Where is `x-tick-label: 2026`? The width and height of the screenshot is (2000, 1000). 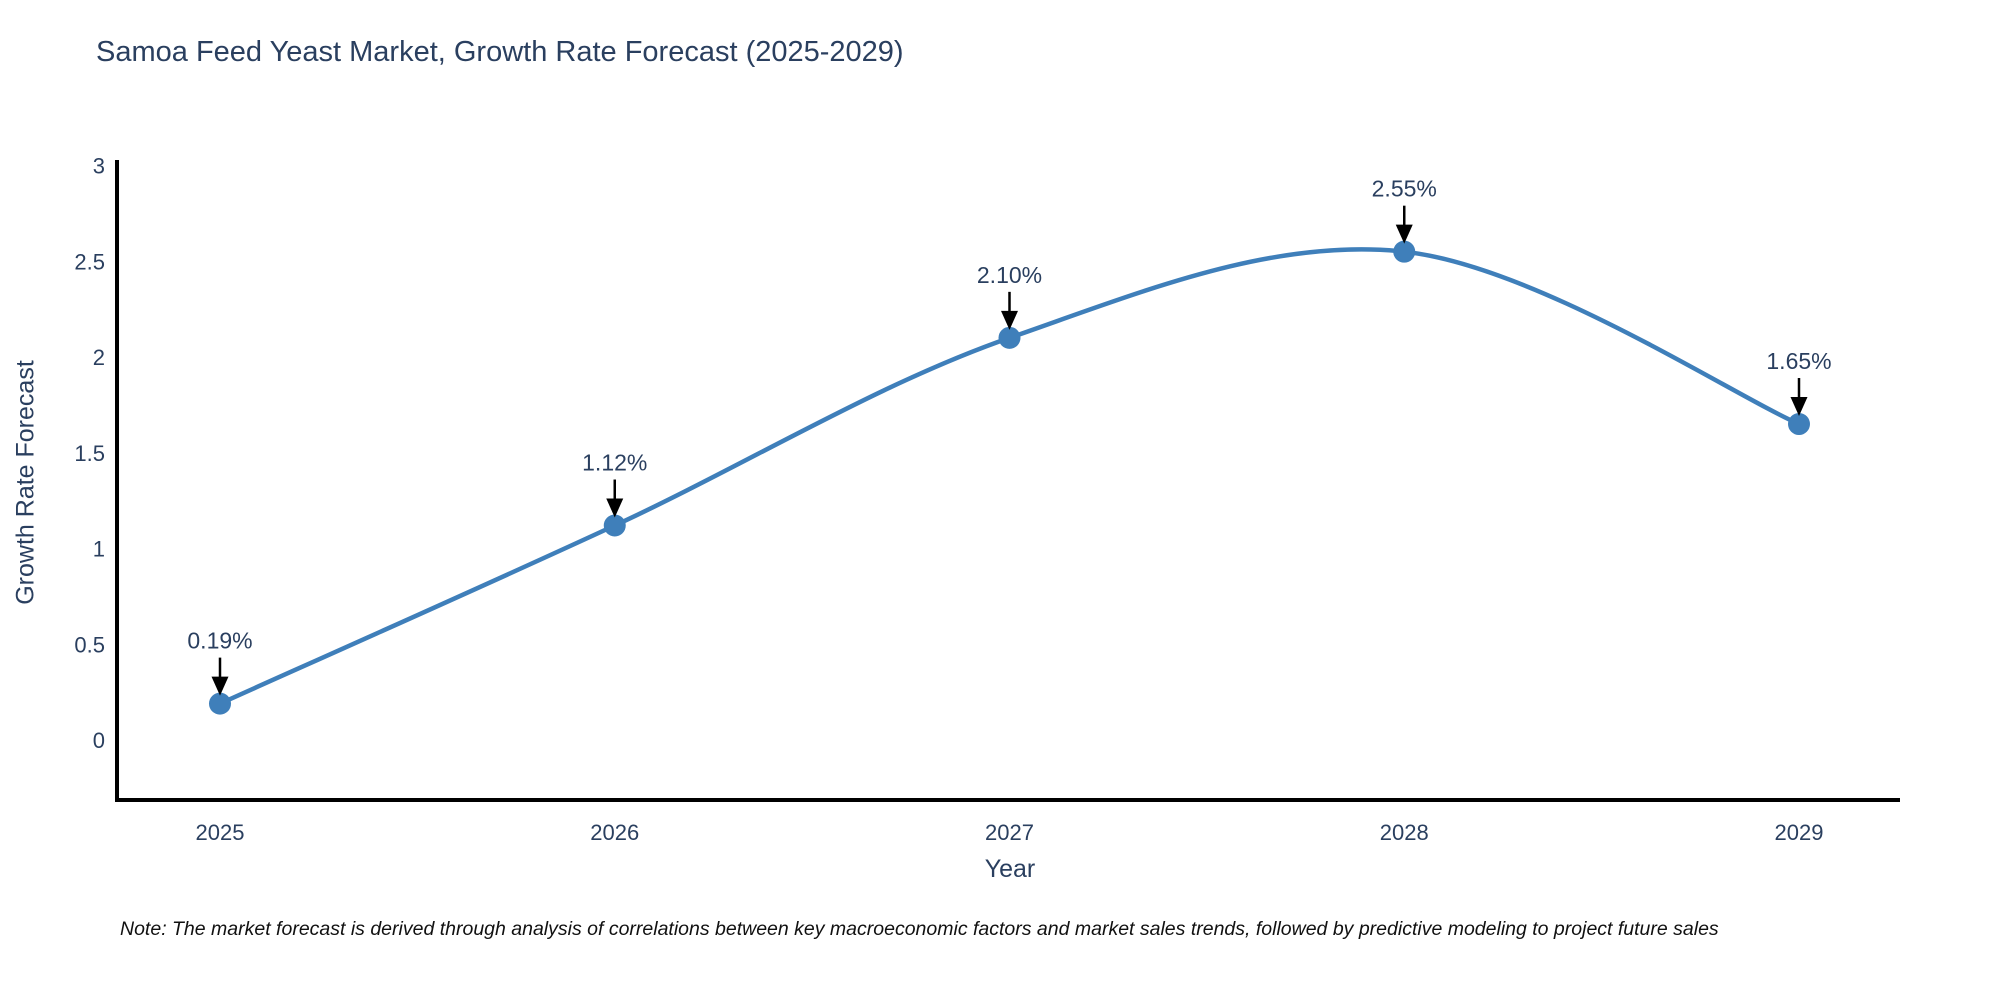 x-tick-label: 2026 is located at coordinates (614, 832).